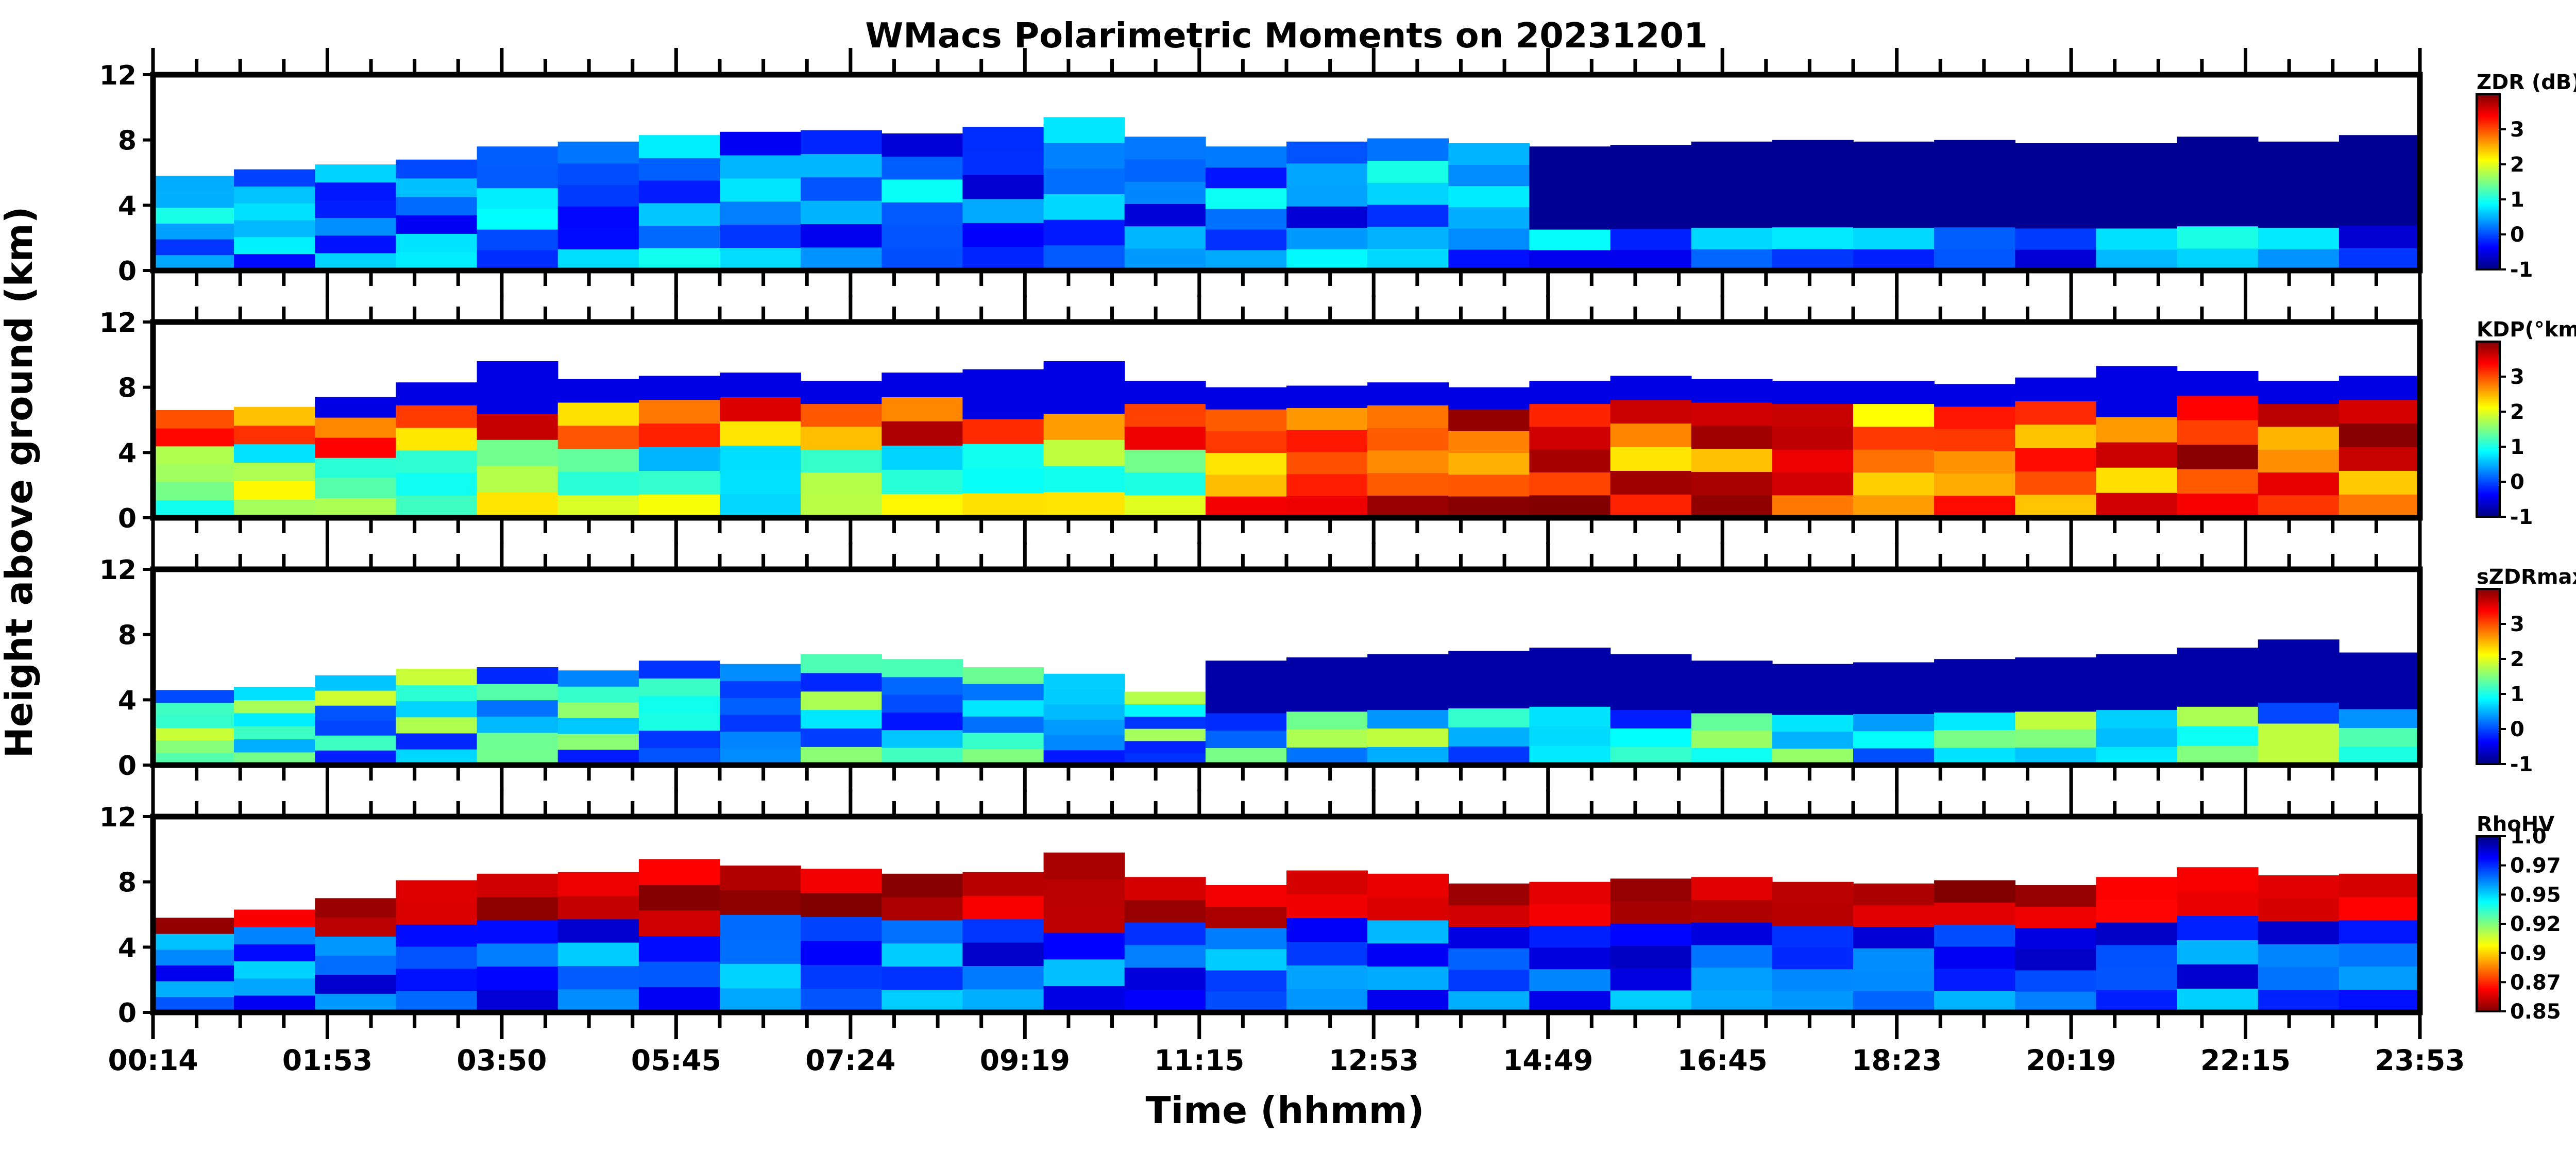  What do you see at coordinates (127, 207) in the screenshot?
I see `y-tick-label: 4` at bounding box center [127, 207].